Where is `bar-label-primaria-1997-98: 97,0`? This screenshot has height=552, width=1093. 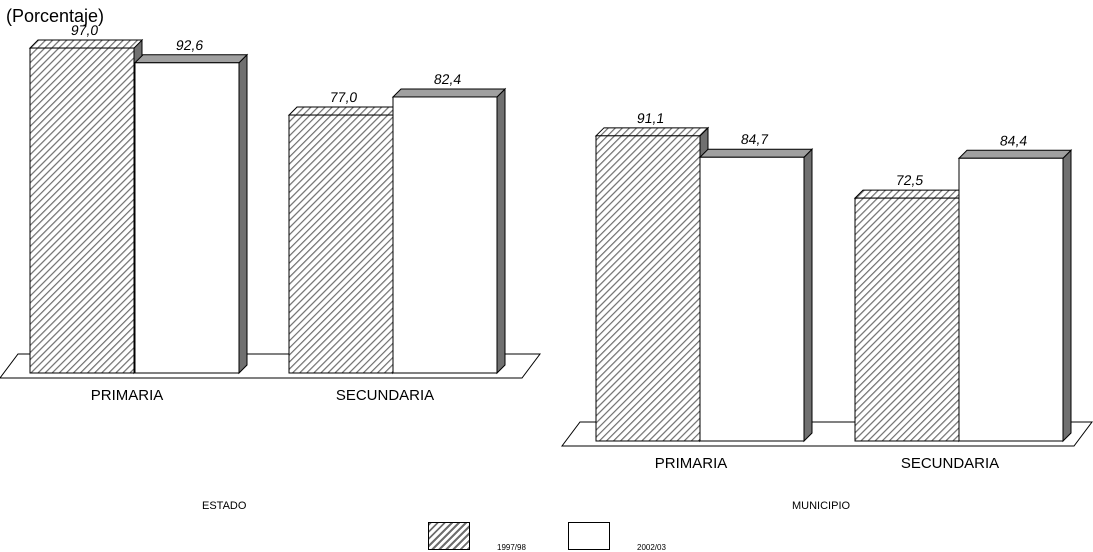
bar-label-primaria-1997-98: 97,0 is located at coordinates (85, 30).